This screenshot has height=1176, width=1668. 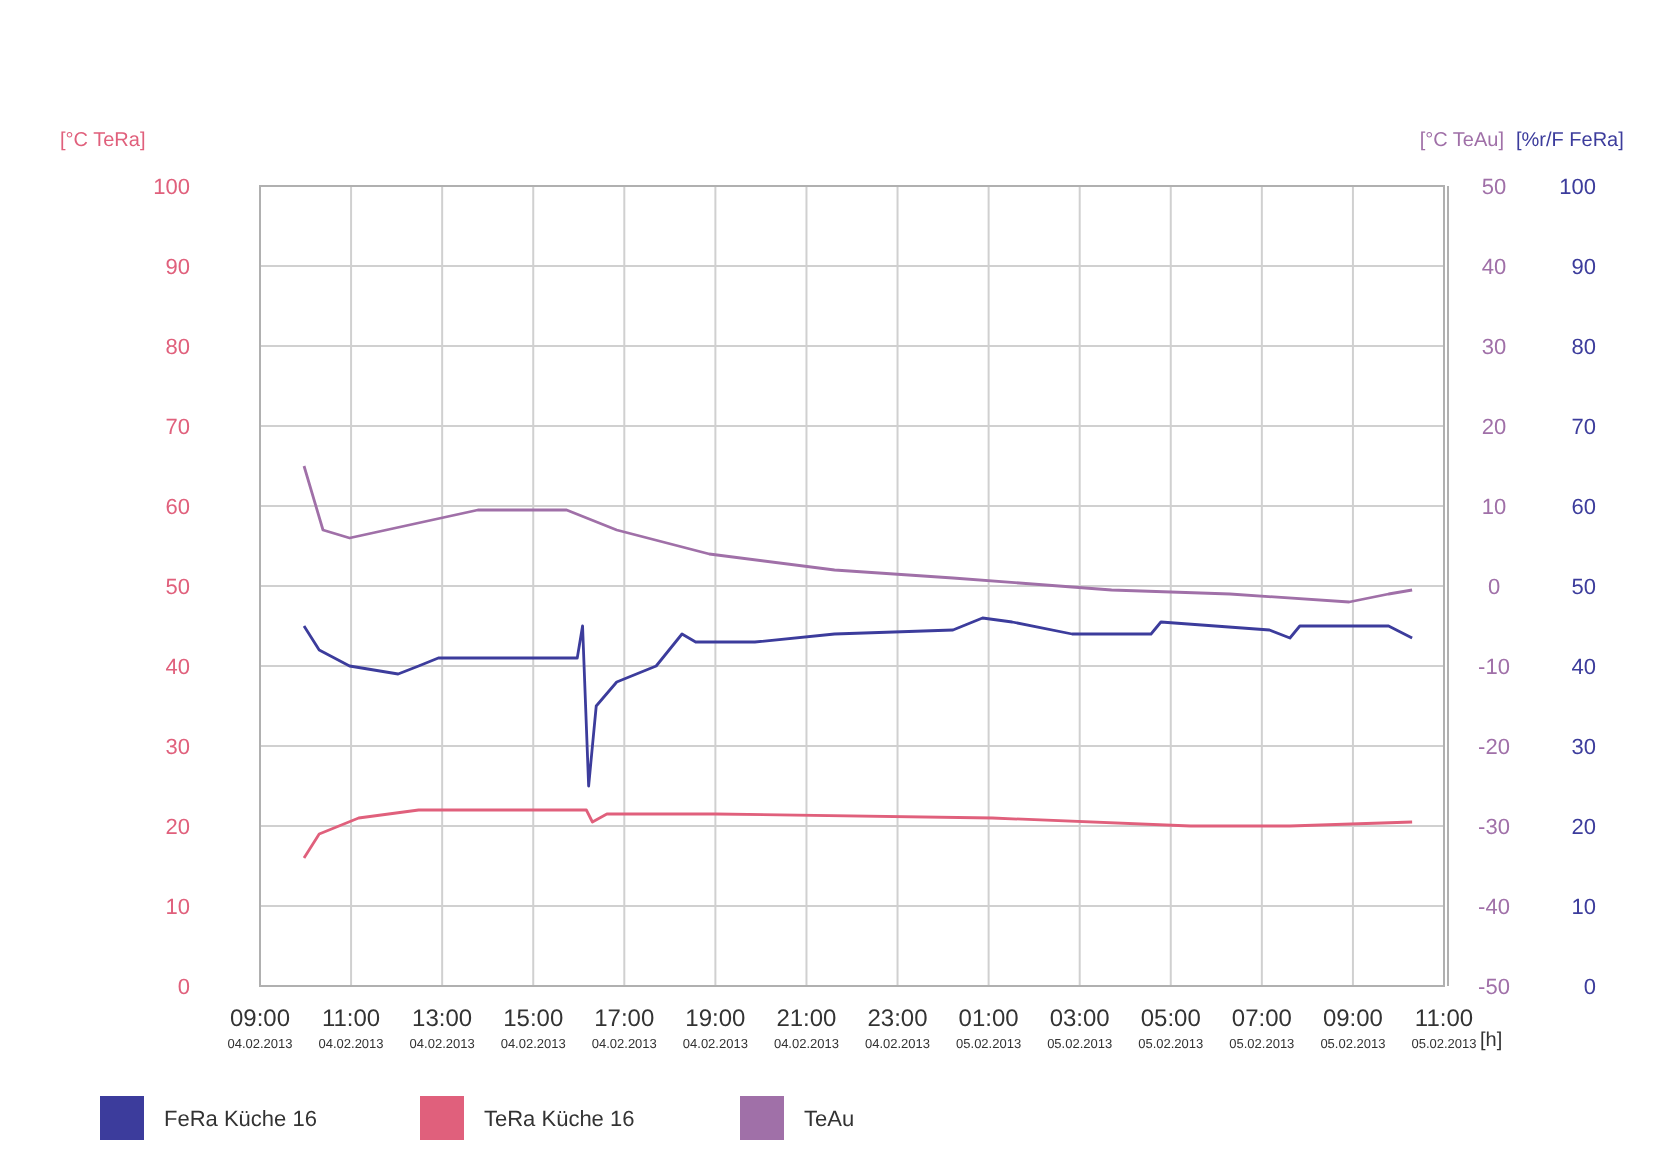 What do you see at coordinates (1494, 428) in the screenshot?
I see `y2-tick-label: 20` at bounding box center [1494, 428].